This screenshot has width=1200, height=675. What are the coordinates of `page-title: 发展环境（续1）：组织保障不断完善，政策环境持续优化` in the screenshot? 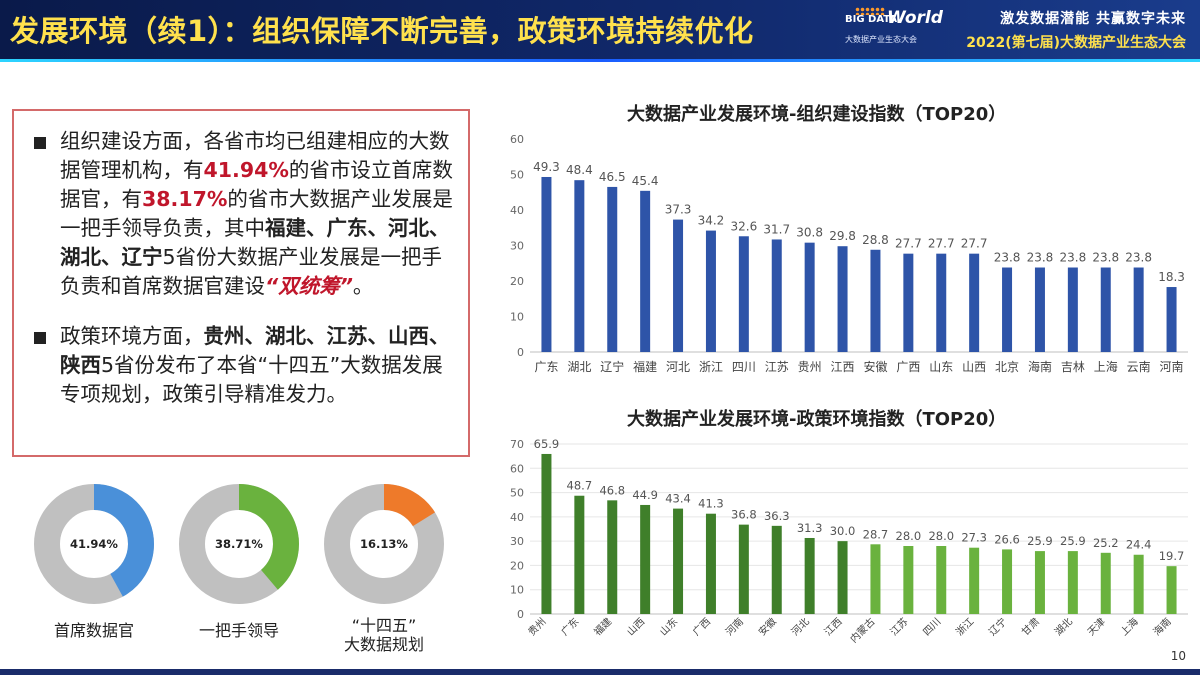 It's located at (382, 31).